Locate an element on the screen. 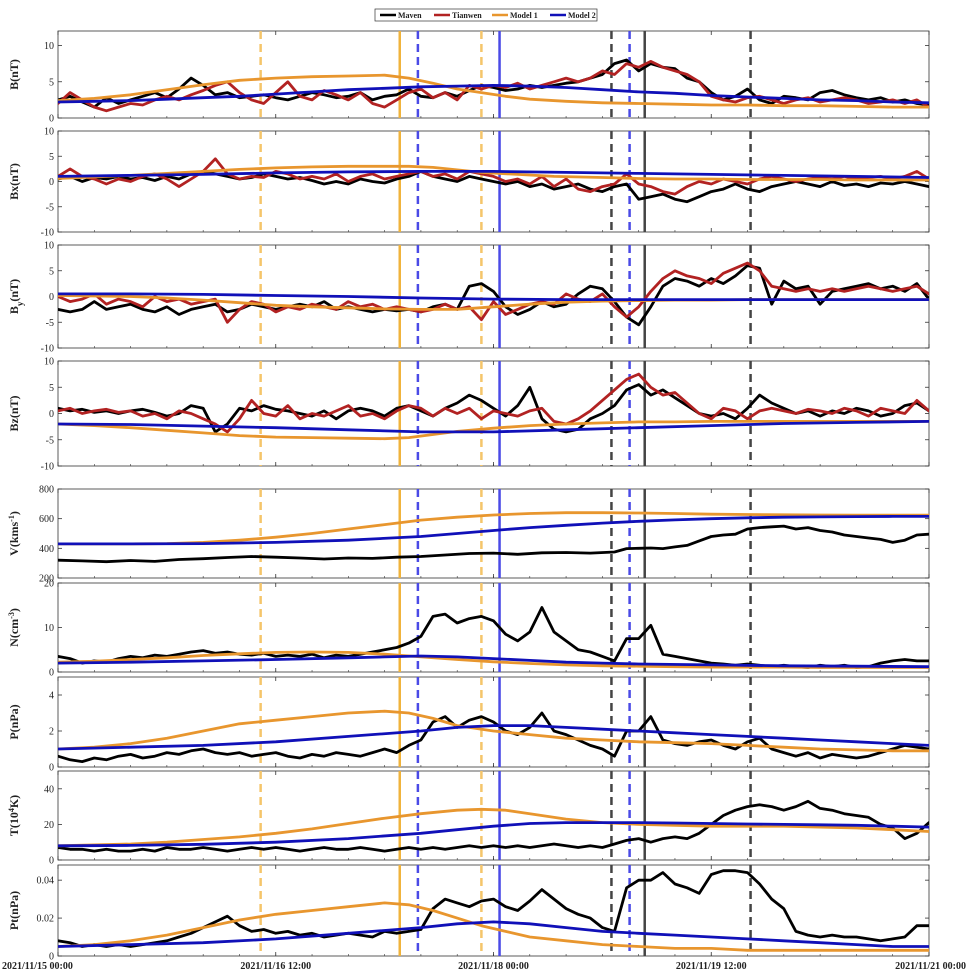 The image size is (970, 972). y-tick-label: 400 is located at coordinates (46, 549).